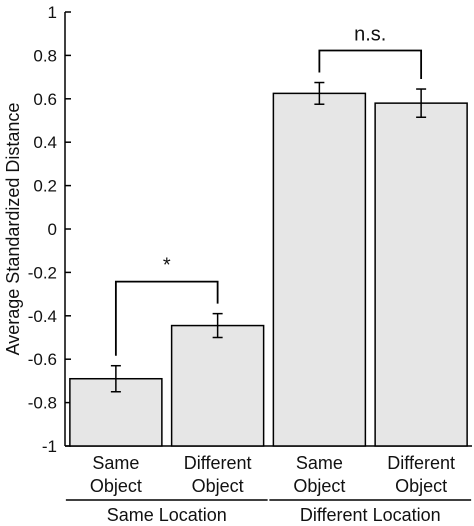 The width and height of the screenshot is (474, 526). I want to click on y-tick-label: -1, so click(49, 446).